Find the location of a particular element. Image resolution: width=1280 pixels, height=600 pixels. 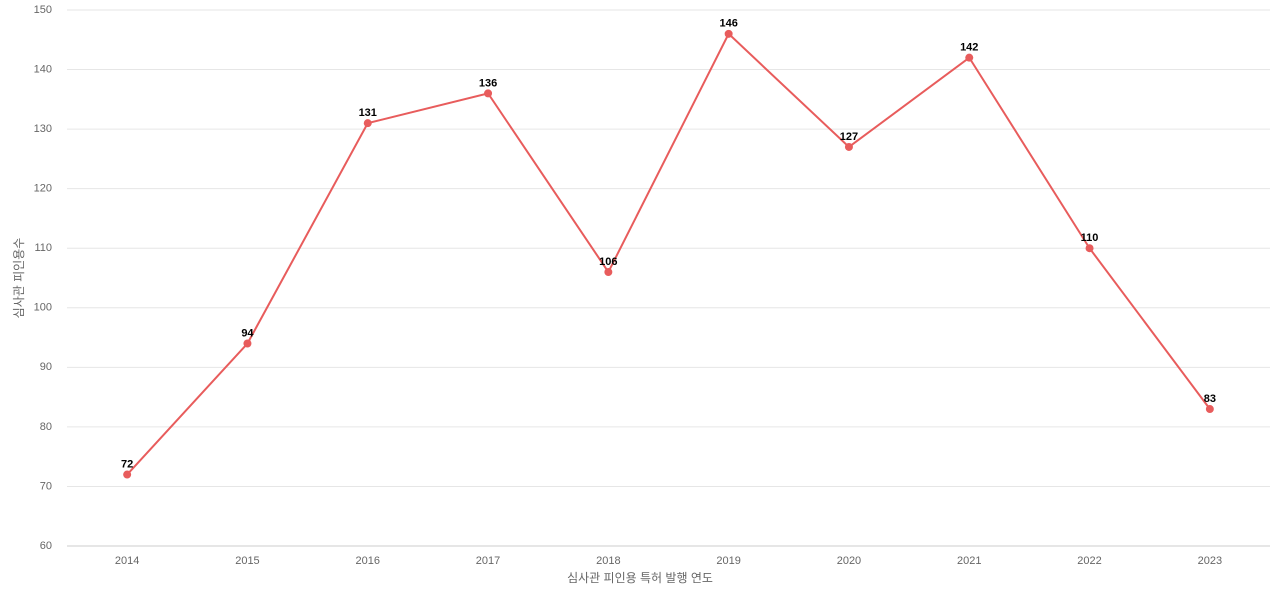

y-tick-label: 150 is located at coordinates (43, 10).